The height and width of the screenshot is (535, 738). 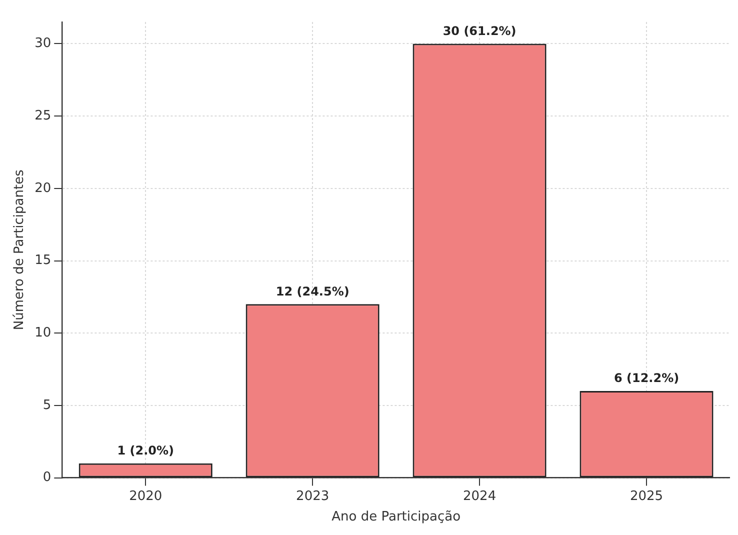 I want to click on x-tick-label: 2023, so click(x=313, y=496).